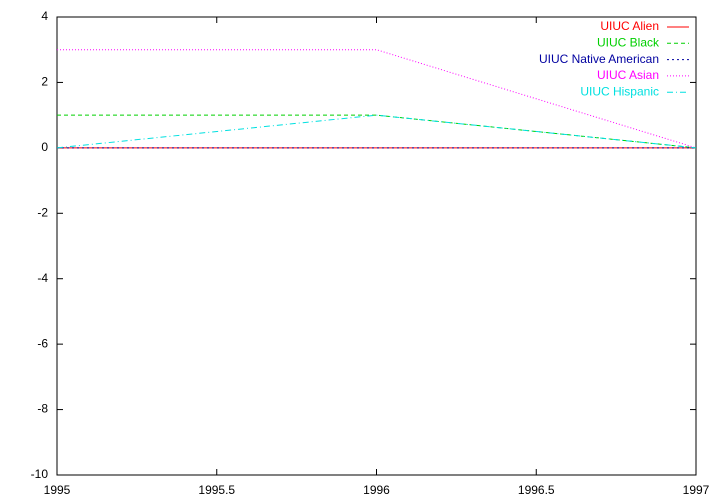 The height and width of the screenshot is (504, 720). I want to click on y-tick-label: -4, so click(42, 278).